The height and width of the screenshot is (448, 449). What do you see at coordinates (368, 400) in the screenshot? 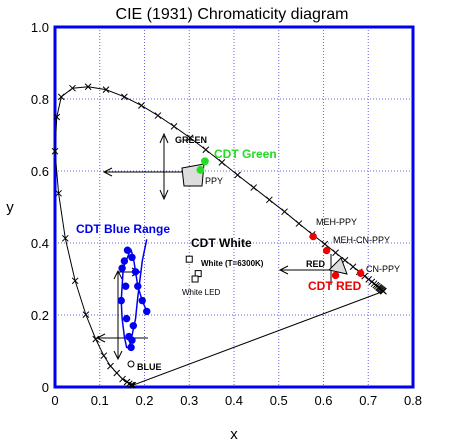
I see `x-tick-label: 0.7` at bounding box center [368, 400].